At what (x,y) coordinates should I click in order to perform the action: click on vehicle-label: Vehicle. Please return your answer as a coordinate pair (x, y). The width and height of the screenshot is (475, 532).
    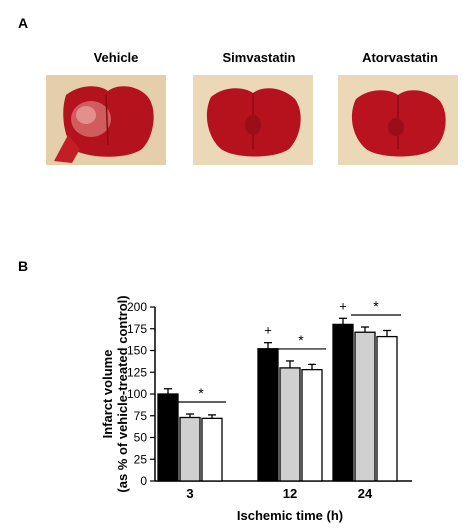
    Looking at the image, I should click on (116, 57).